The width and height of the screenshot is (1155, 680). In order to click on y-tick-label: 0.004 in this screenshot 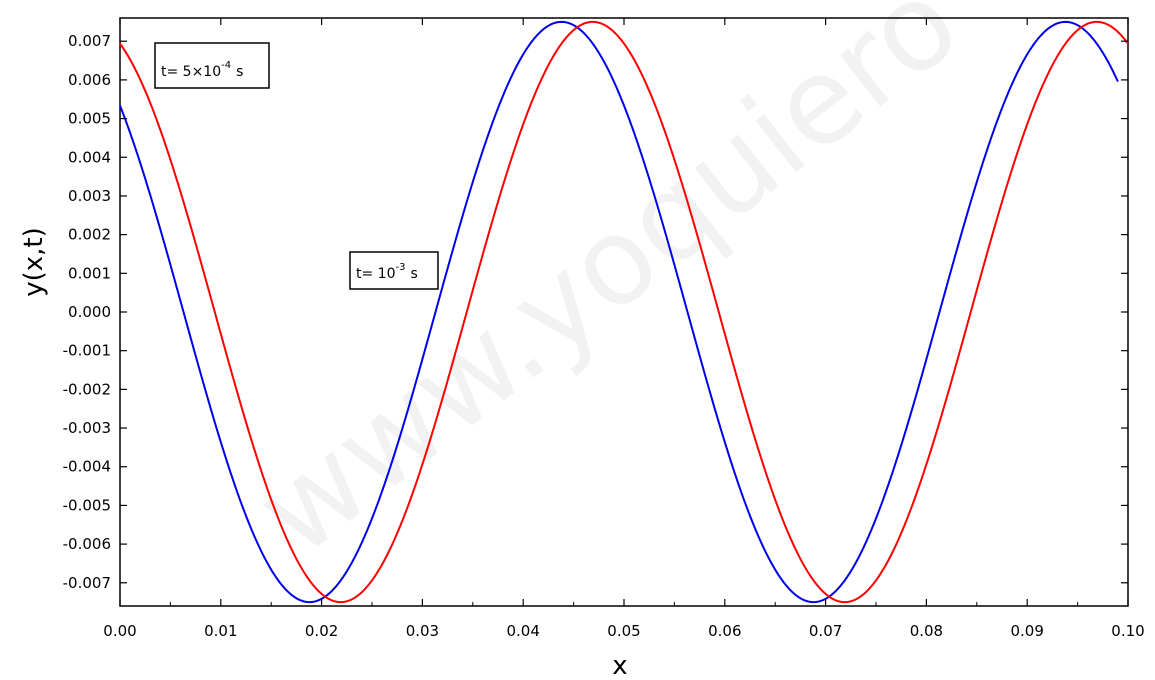, I will do `click(89, 157)`.